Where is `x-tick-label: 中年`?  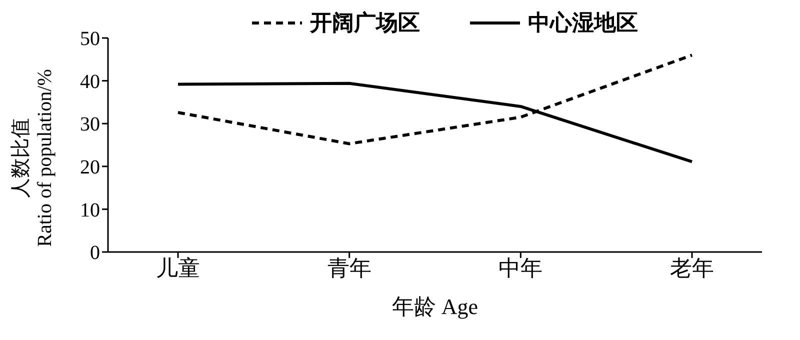 x-tick-label: 中年 is located at coordinates (520, 268).